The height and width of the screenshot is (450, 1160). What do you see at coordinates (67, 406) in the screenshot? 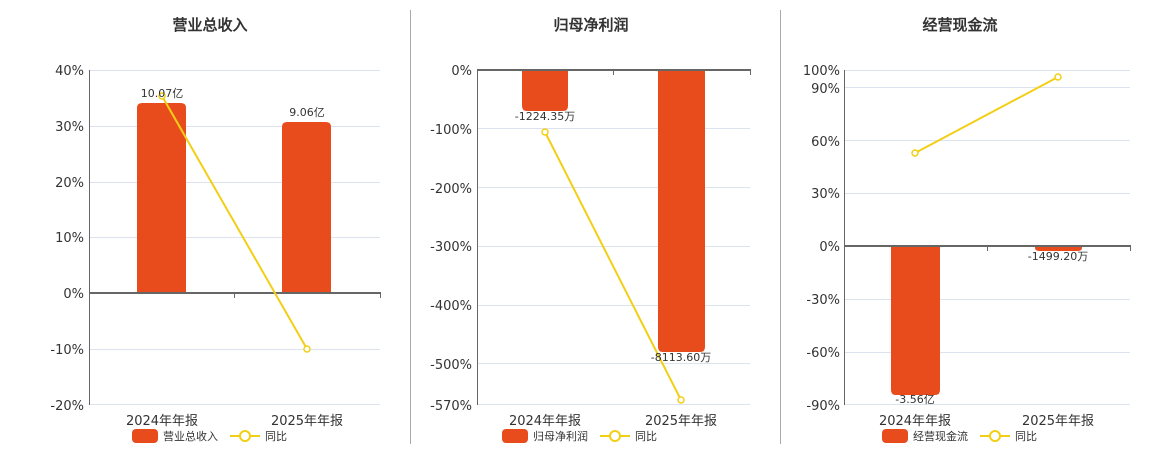
I see `svg-text: -20%` at bounding box center [67, 406].